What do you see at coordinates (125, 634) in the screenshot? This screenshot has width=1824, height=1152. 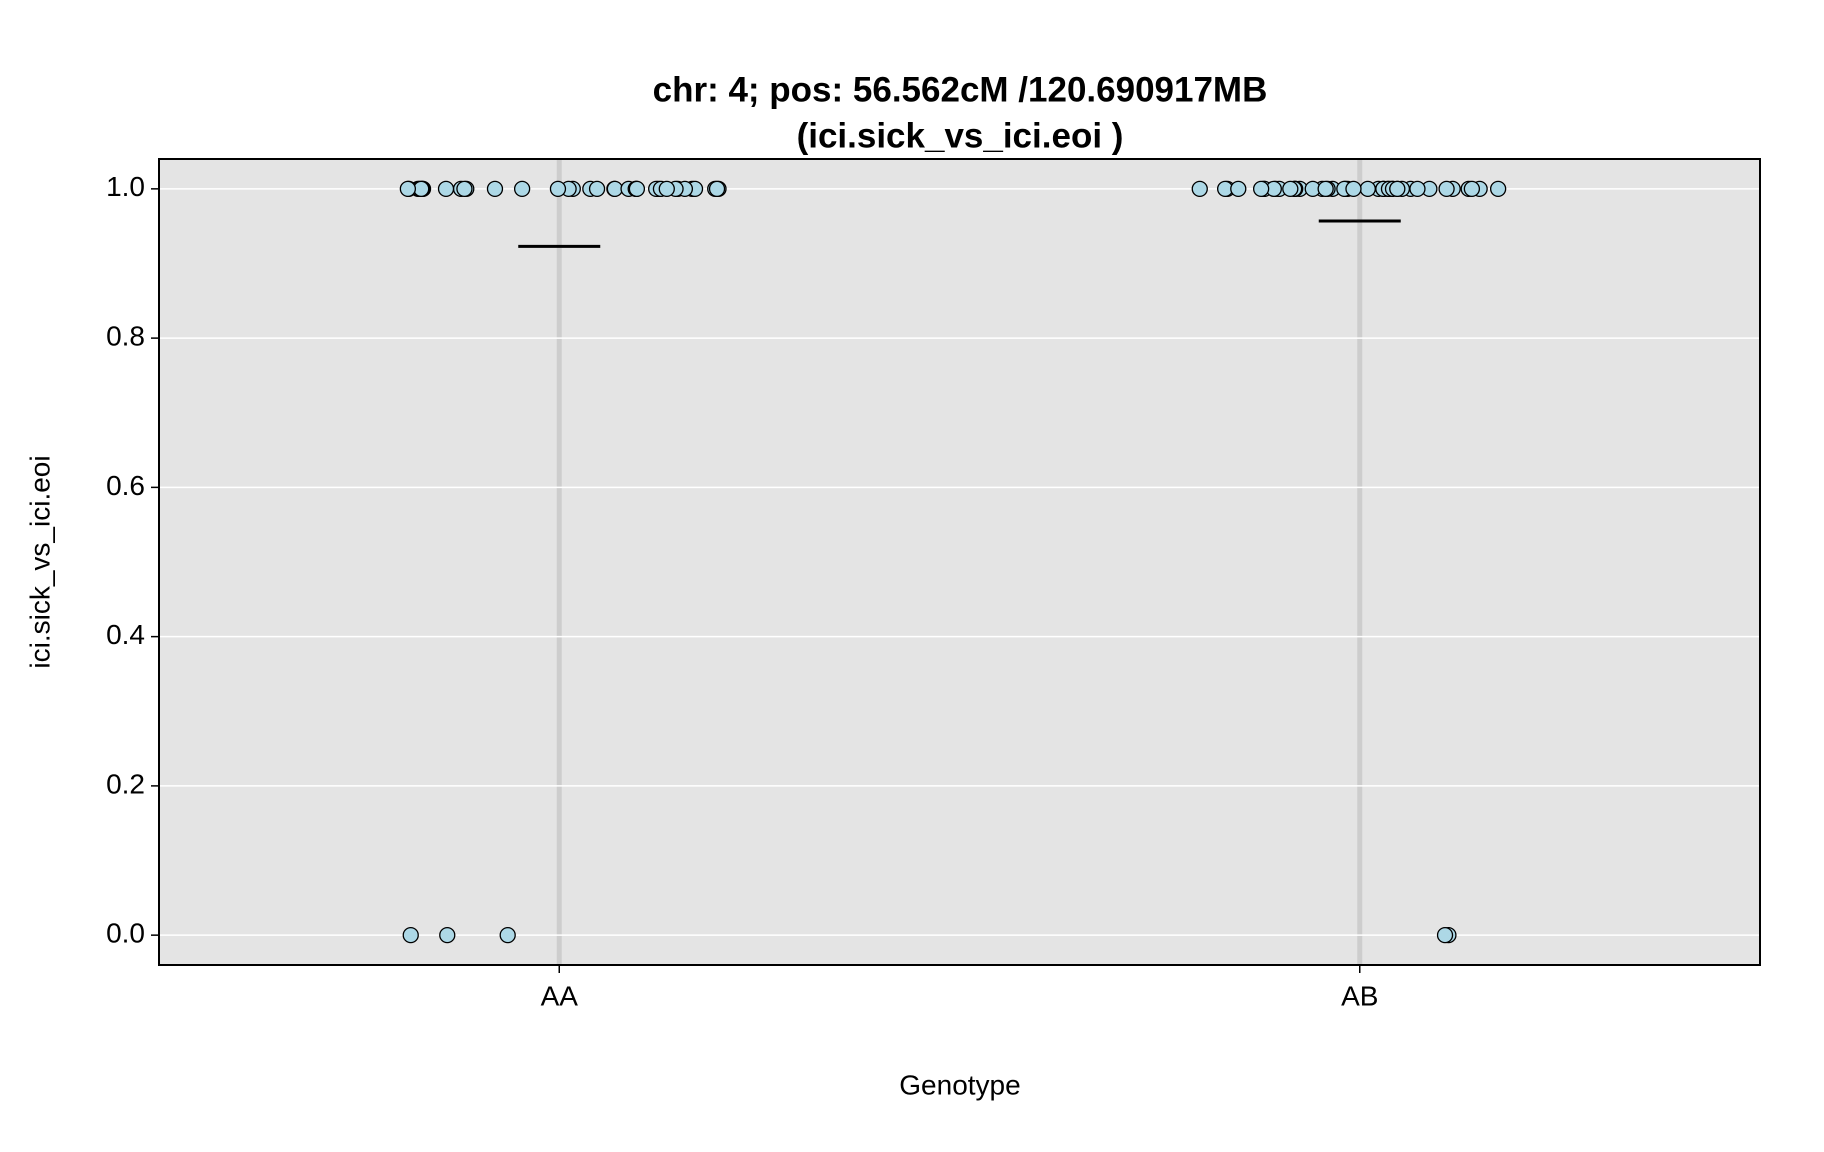 I see `y-tick-label: 0.4` at bounding box center [125, 634].